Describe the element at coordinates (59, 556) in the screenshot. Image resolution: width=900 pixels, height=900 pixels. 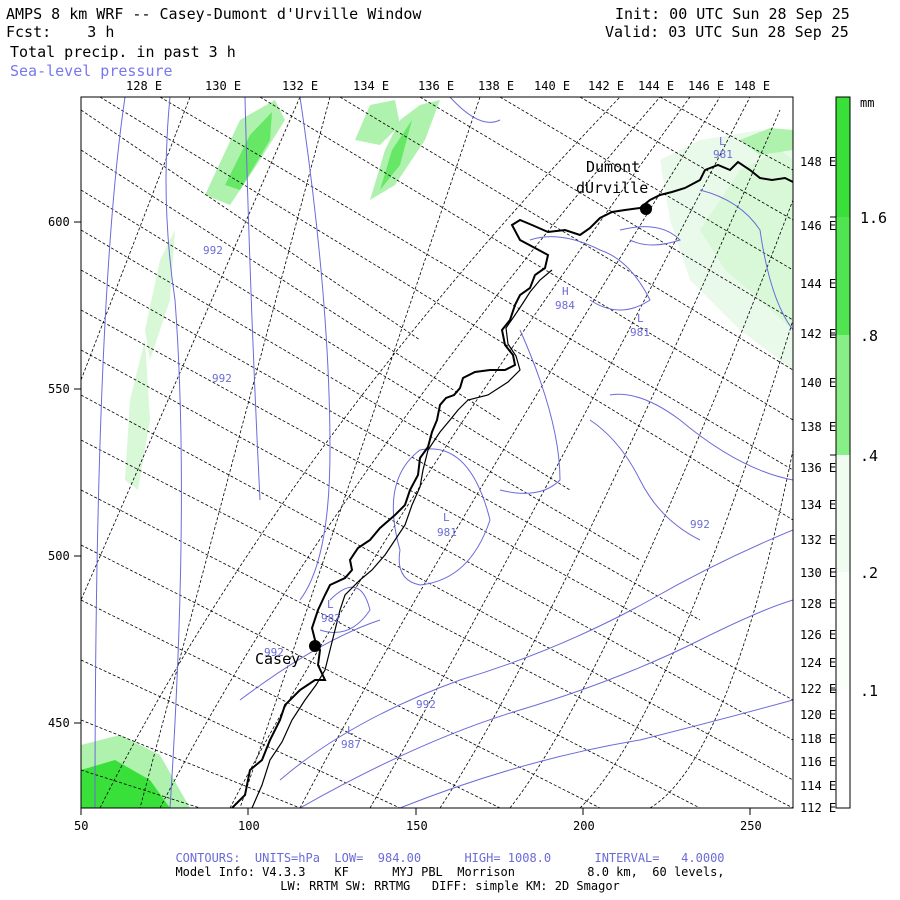
I see `y-tick-label: 500` at that location.